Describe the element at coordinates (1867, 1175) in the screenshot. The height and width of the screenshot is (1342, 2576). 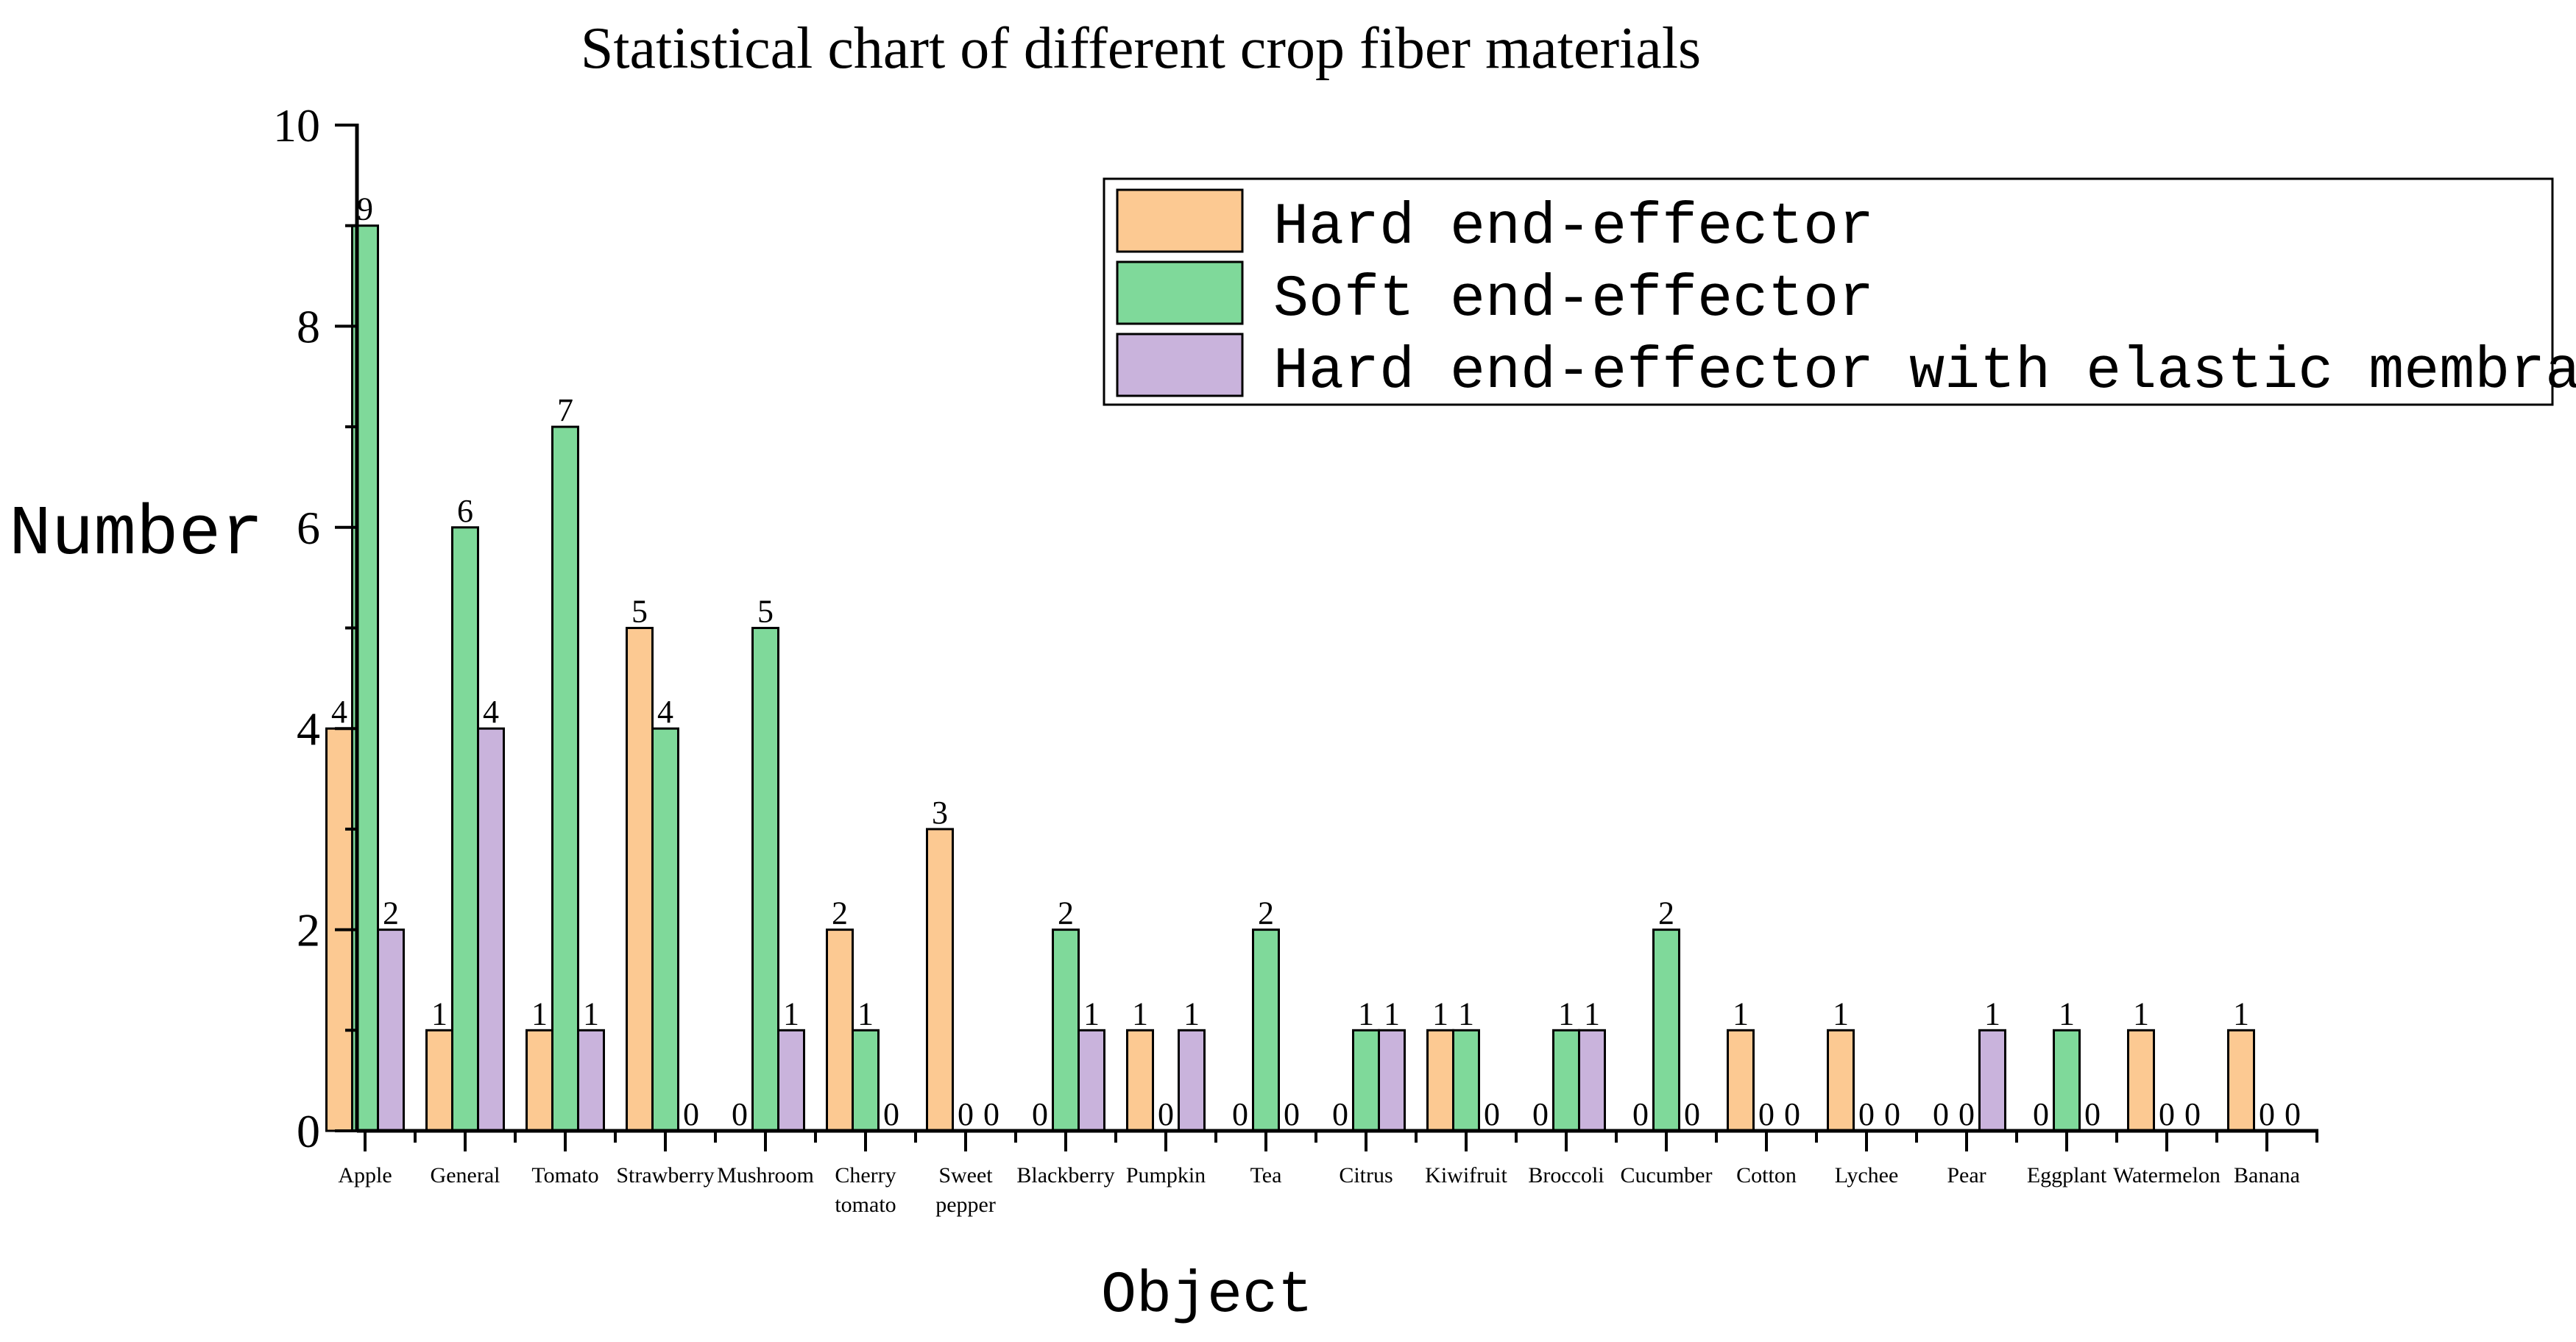
I see `x-tick-label-lychee: Lychee` at that location.